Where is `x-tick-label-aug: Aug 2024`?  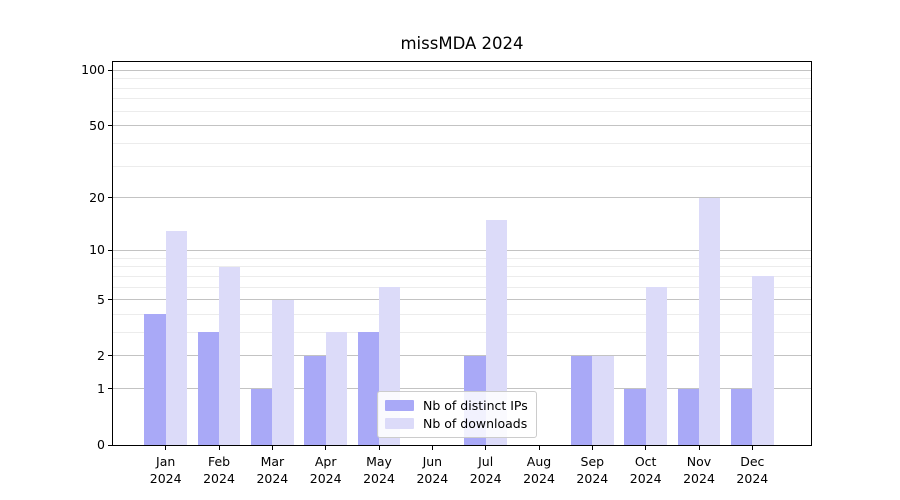 x-tick-label-aug: Aug 2024 is located at coordinates (539, 470).